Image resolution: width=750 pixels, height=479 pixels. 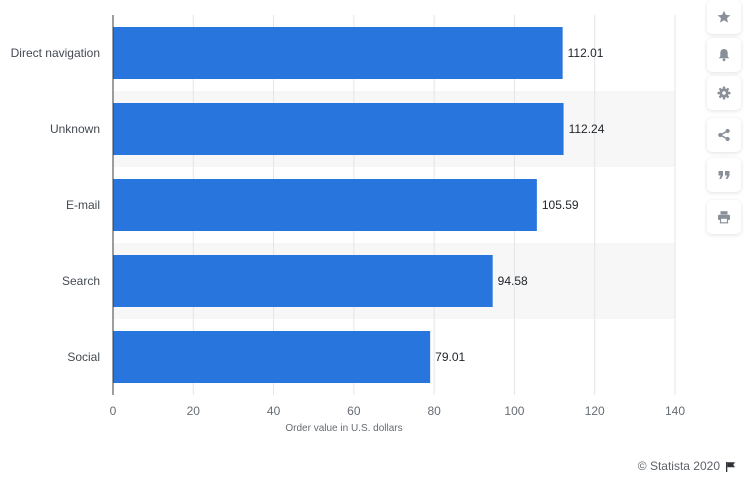 I want to click on x-tick-label: 20, so click(x=194, y=411).